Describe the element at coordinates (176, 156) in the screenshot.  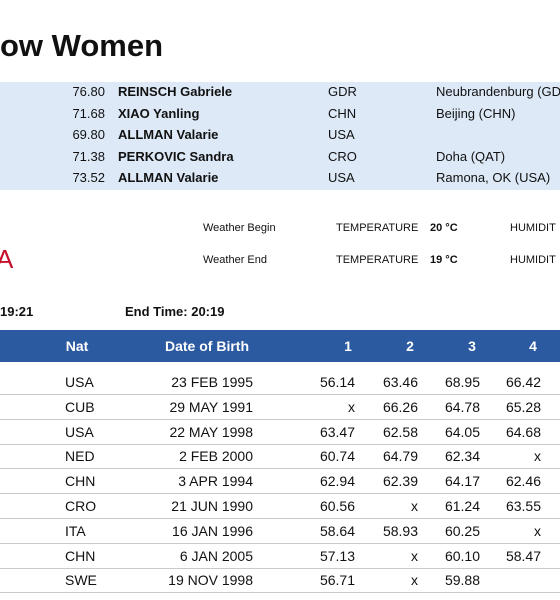
I see `record-name: PERKOVIC Sandra` at that location.